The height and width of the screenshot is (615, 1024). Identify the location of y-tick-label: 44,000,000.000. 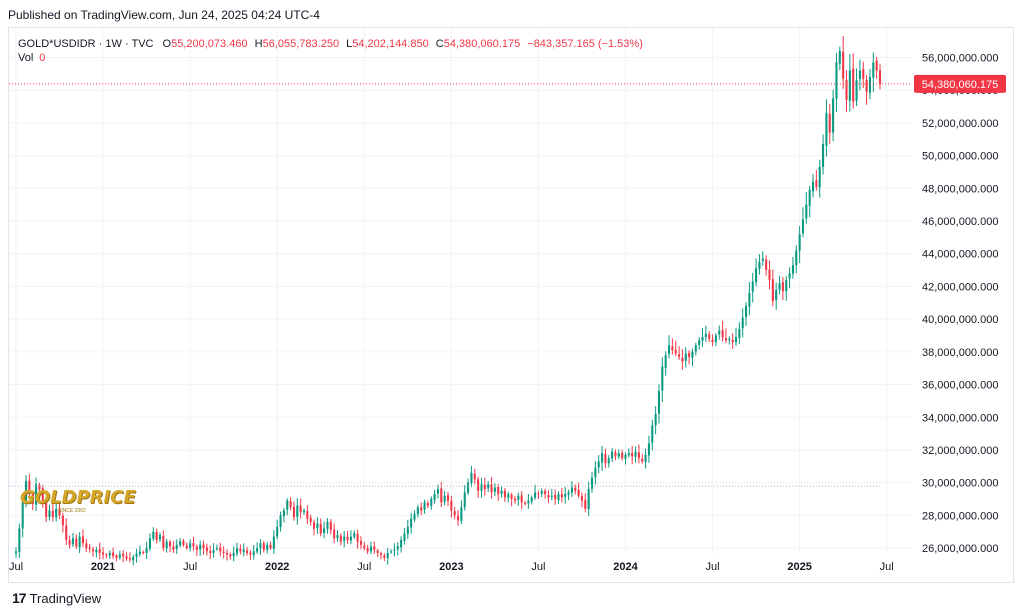
(960, 255).